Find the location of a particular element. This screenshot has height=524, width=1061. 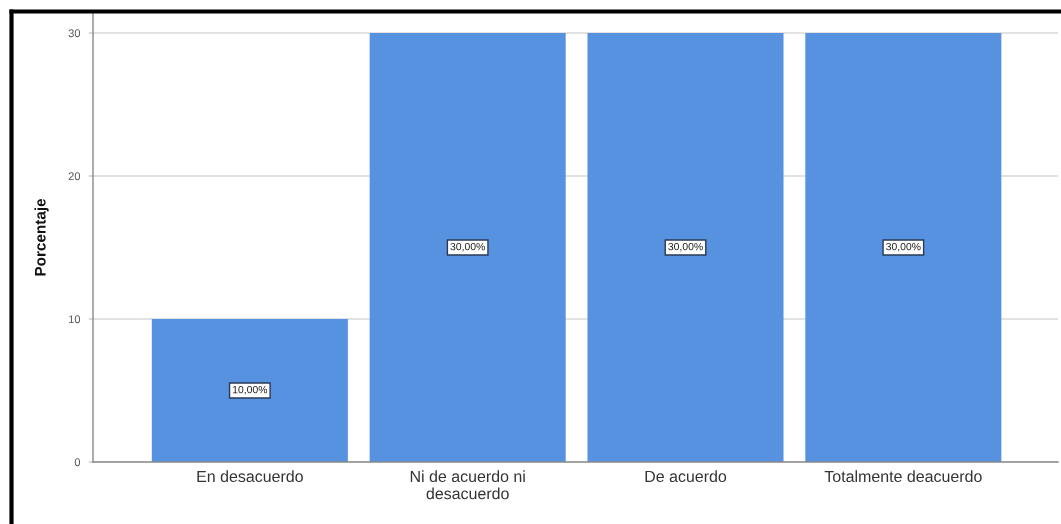

y-tick-label: 0 is located at coordinates (77, 462).